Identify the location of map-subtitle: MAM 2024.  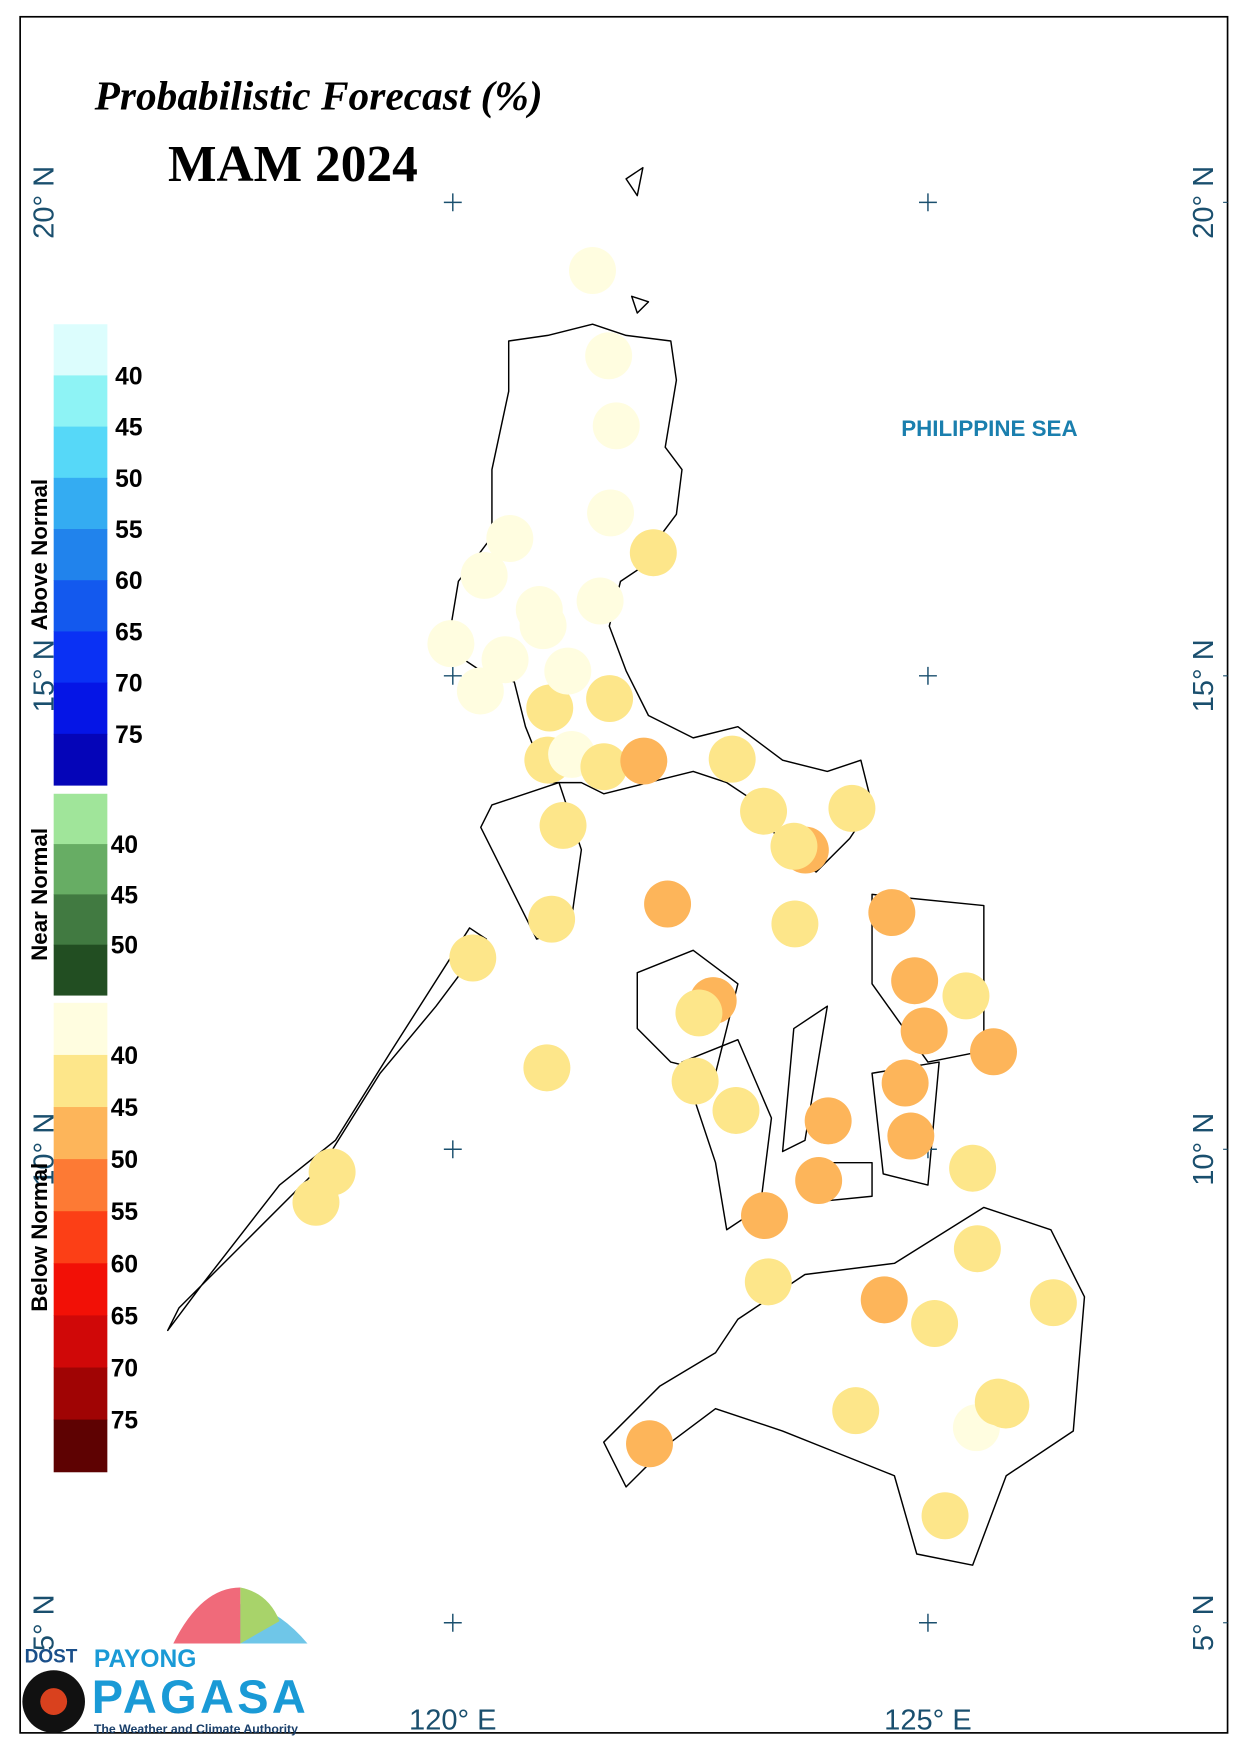
(293, 164).